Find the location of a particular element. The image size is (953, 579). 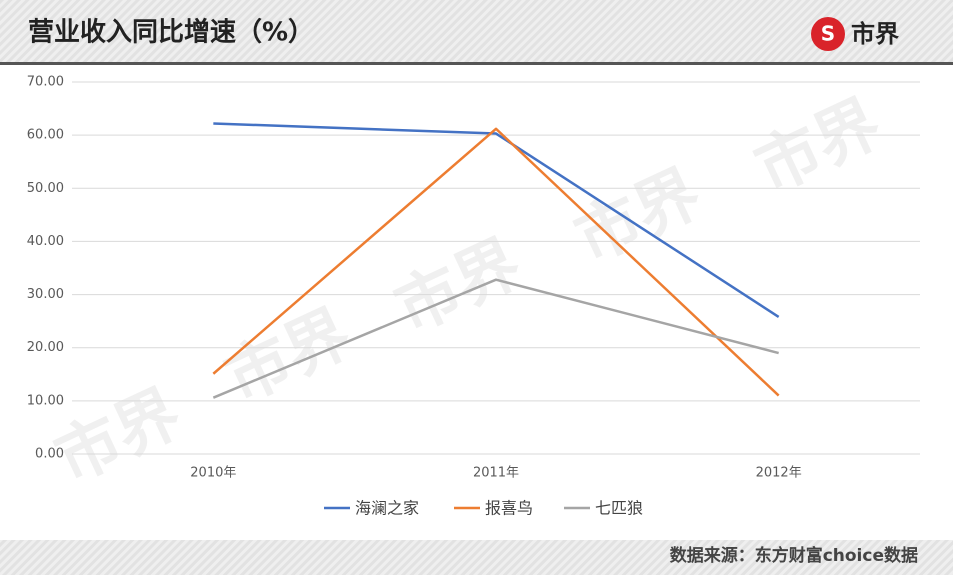

y-tick-label: 30.00 is located at coordinates (45, 294).